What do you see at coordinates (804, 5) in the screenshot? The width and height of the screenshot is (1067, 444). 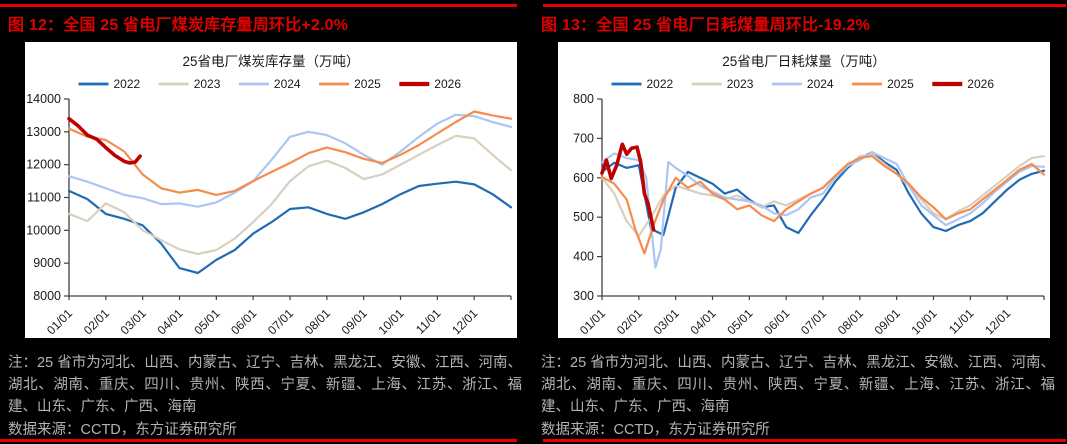 I see `figure-13-top-rule` at bounding box center [804, 5].